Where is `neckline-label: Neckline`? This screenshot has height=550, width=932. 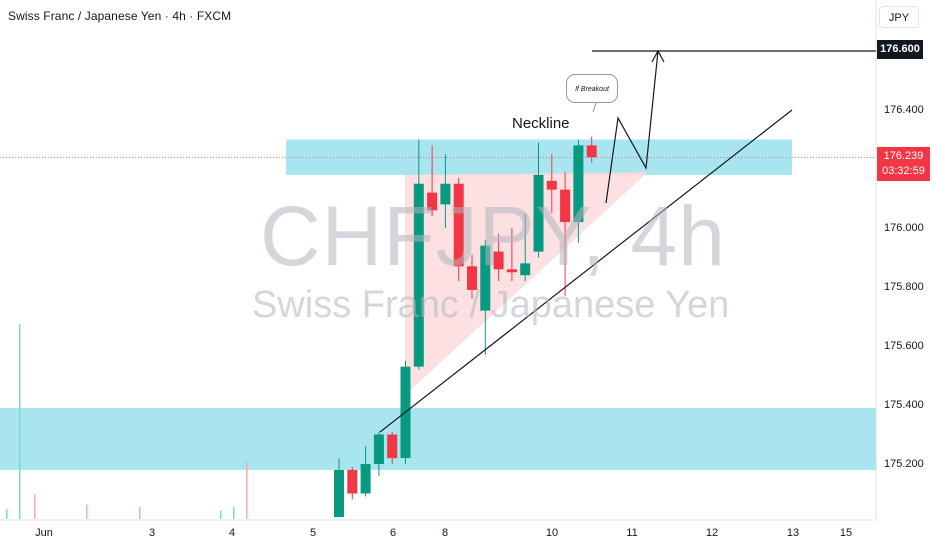
neckline-label: Neckline is located at coordinates (541, 123).